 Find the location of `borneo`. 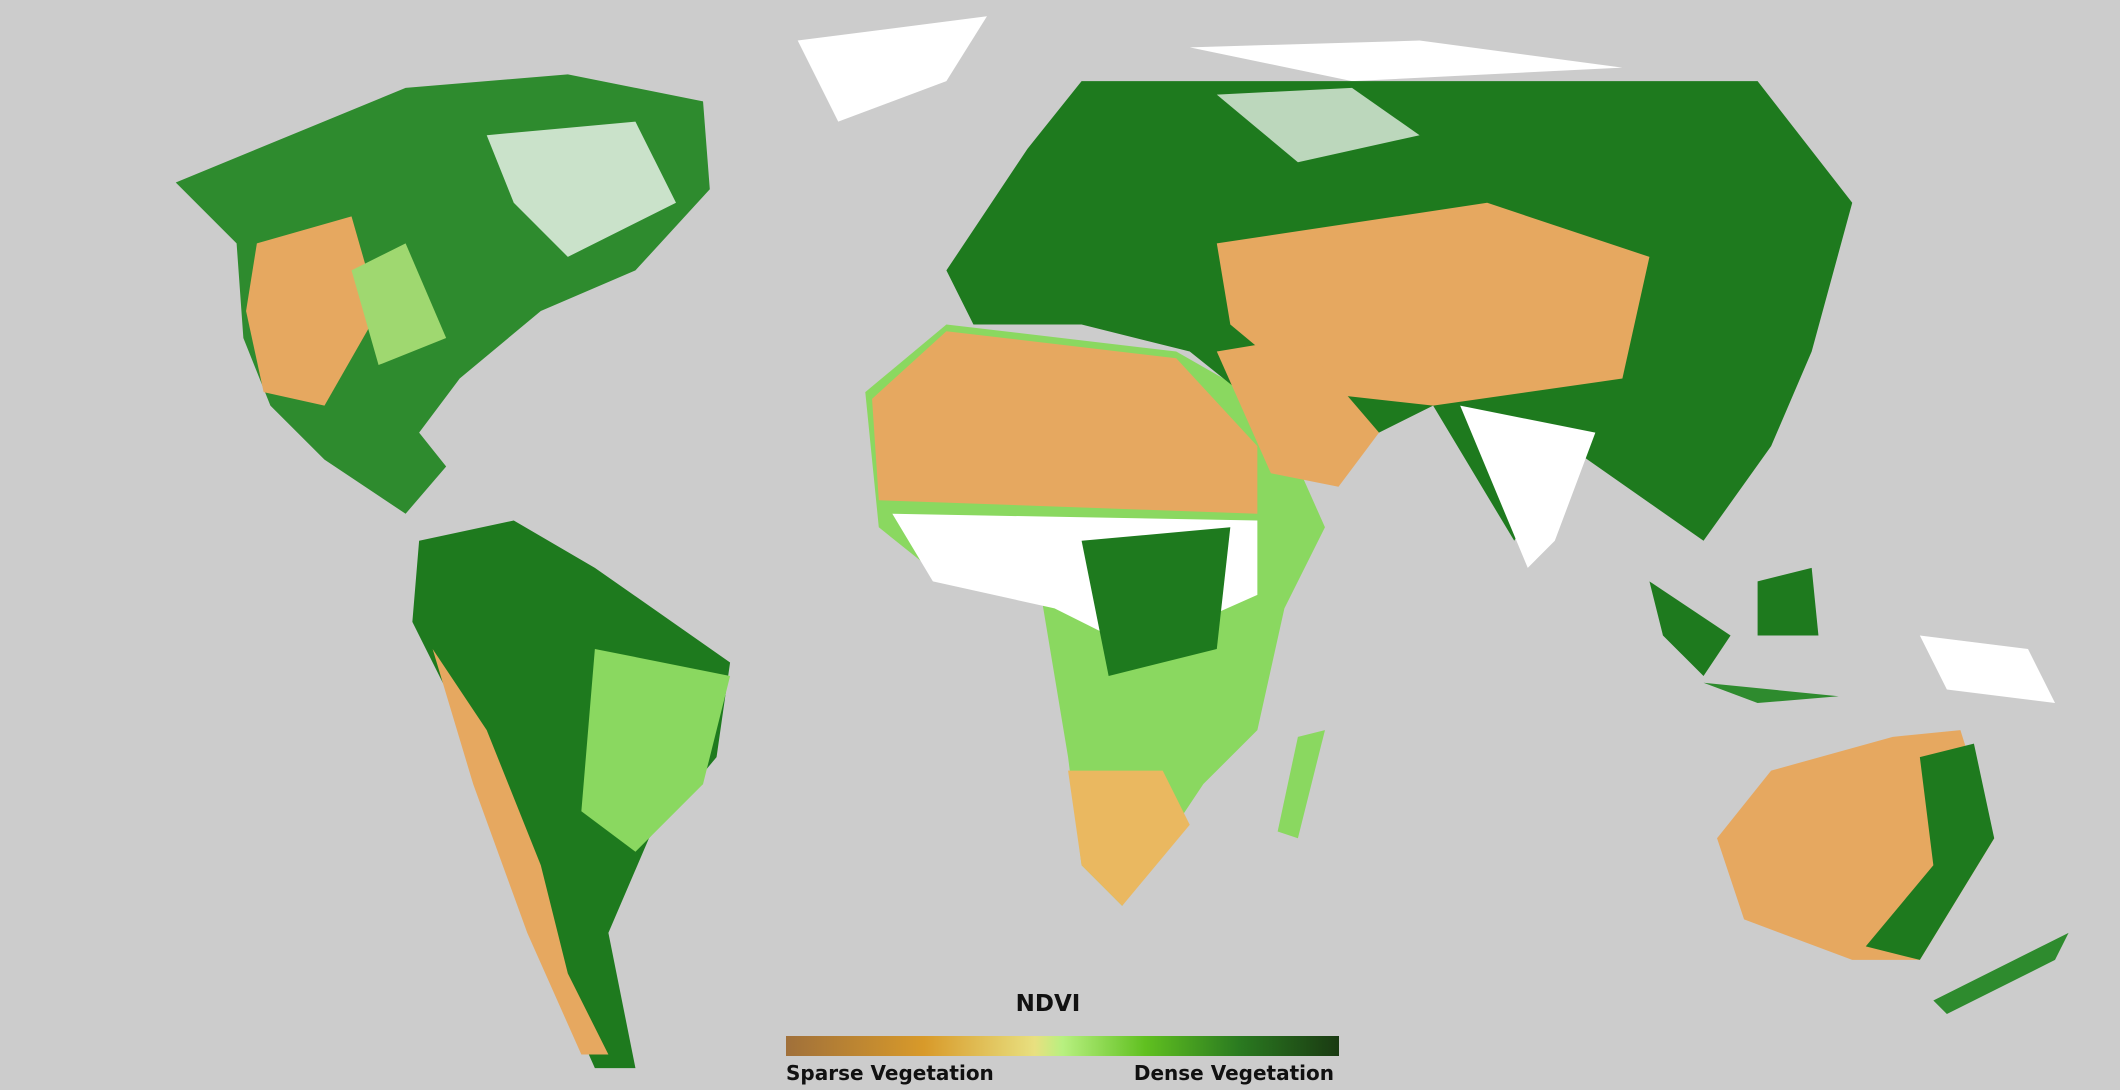

borneo is located at coordinates (1788, 601).